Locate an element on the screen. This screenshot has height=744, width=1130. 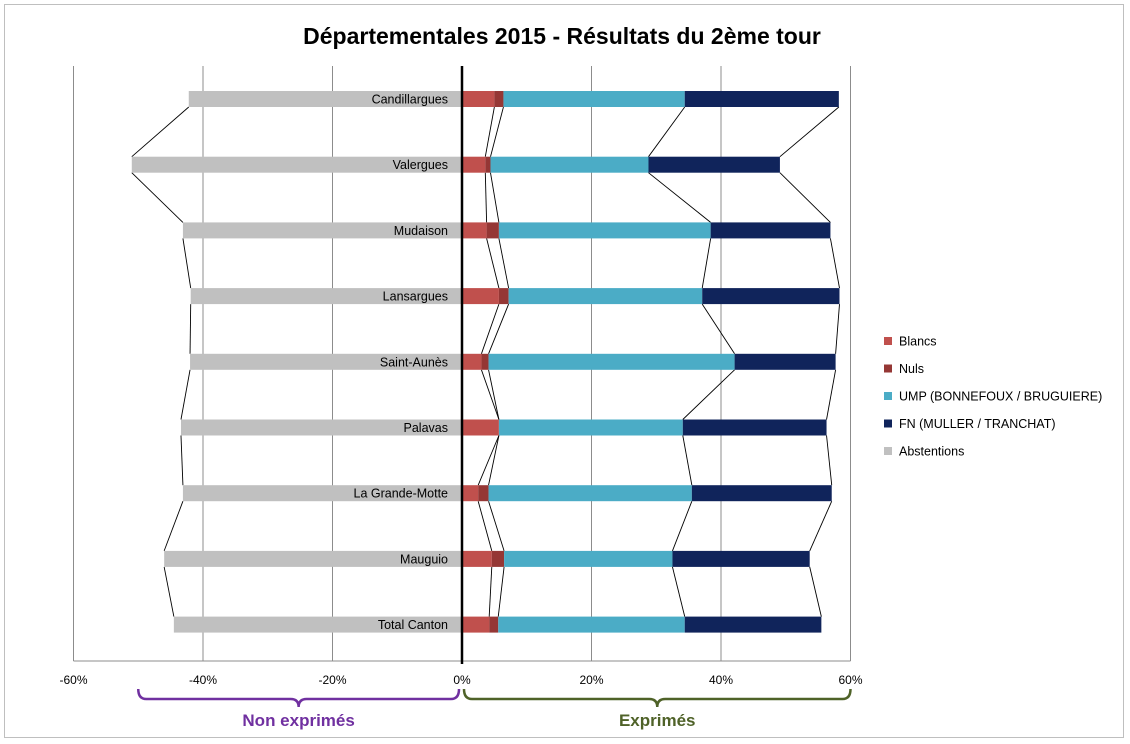
category-label: Palavas is located at coordinates (426, 428).